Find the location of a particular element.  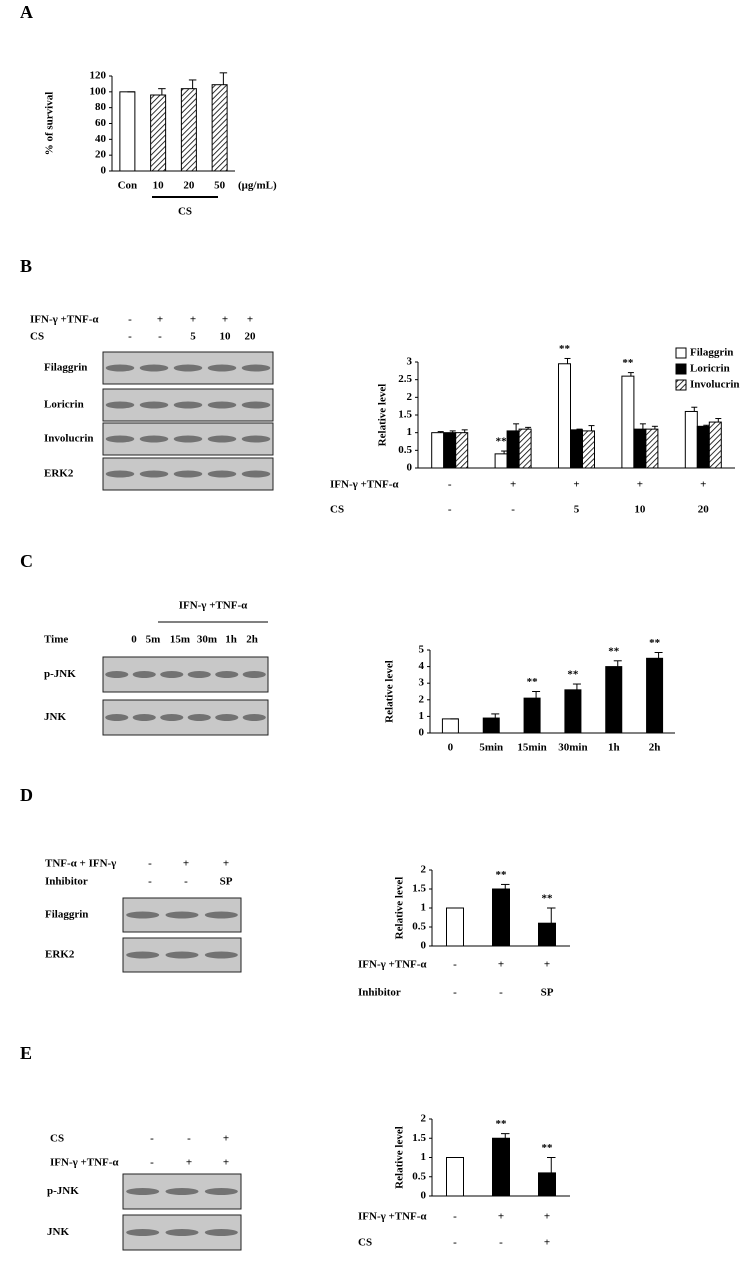

blot-condition-value: 10 is located at coordinates (226, 337).